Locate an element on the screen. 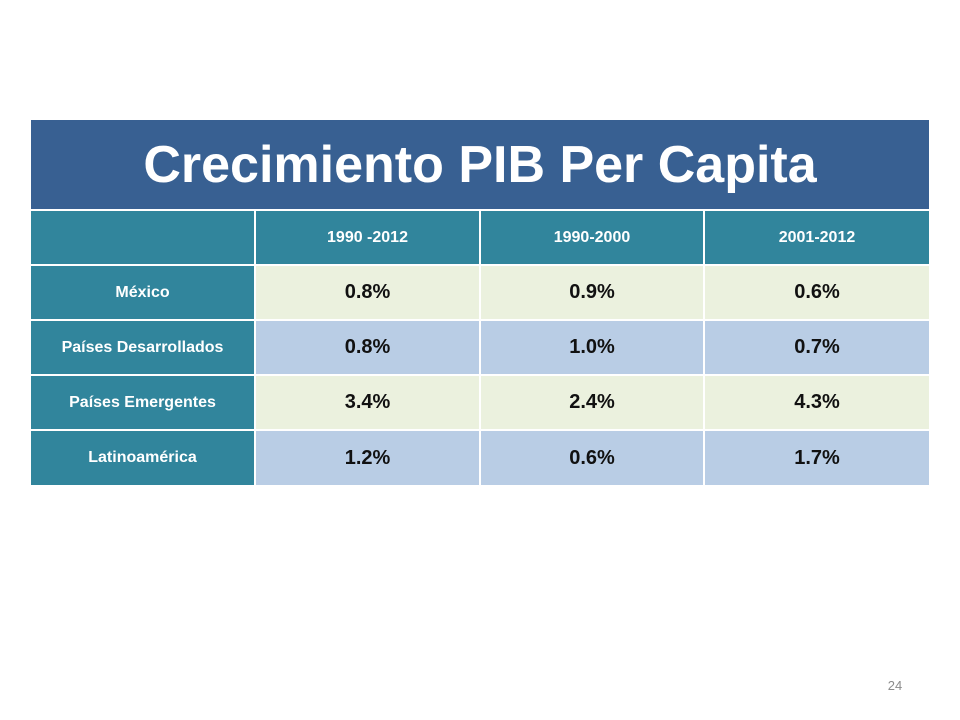  table-row-latinoamerica: Latinoamérica 1.2% 0.6% 1.7% is located at coordinates (480, 457).